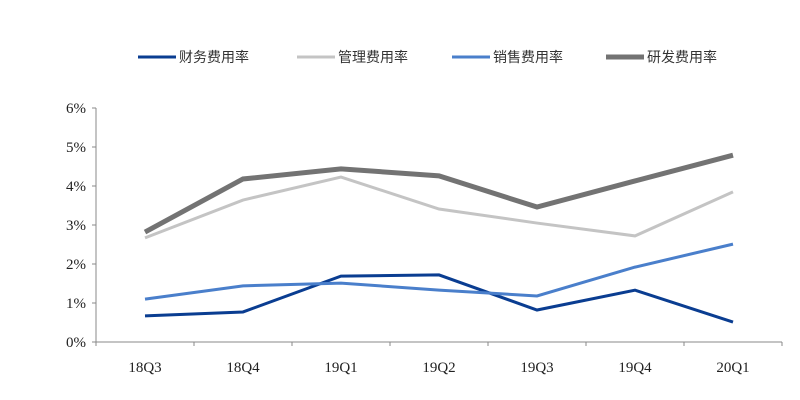 The width and height of the screenshot is (800, 400). I want to click on y-tick-label: 2%, so click(76, 265).